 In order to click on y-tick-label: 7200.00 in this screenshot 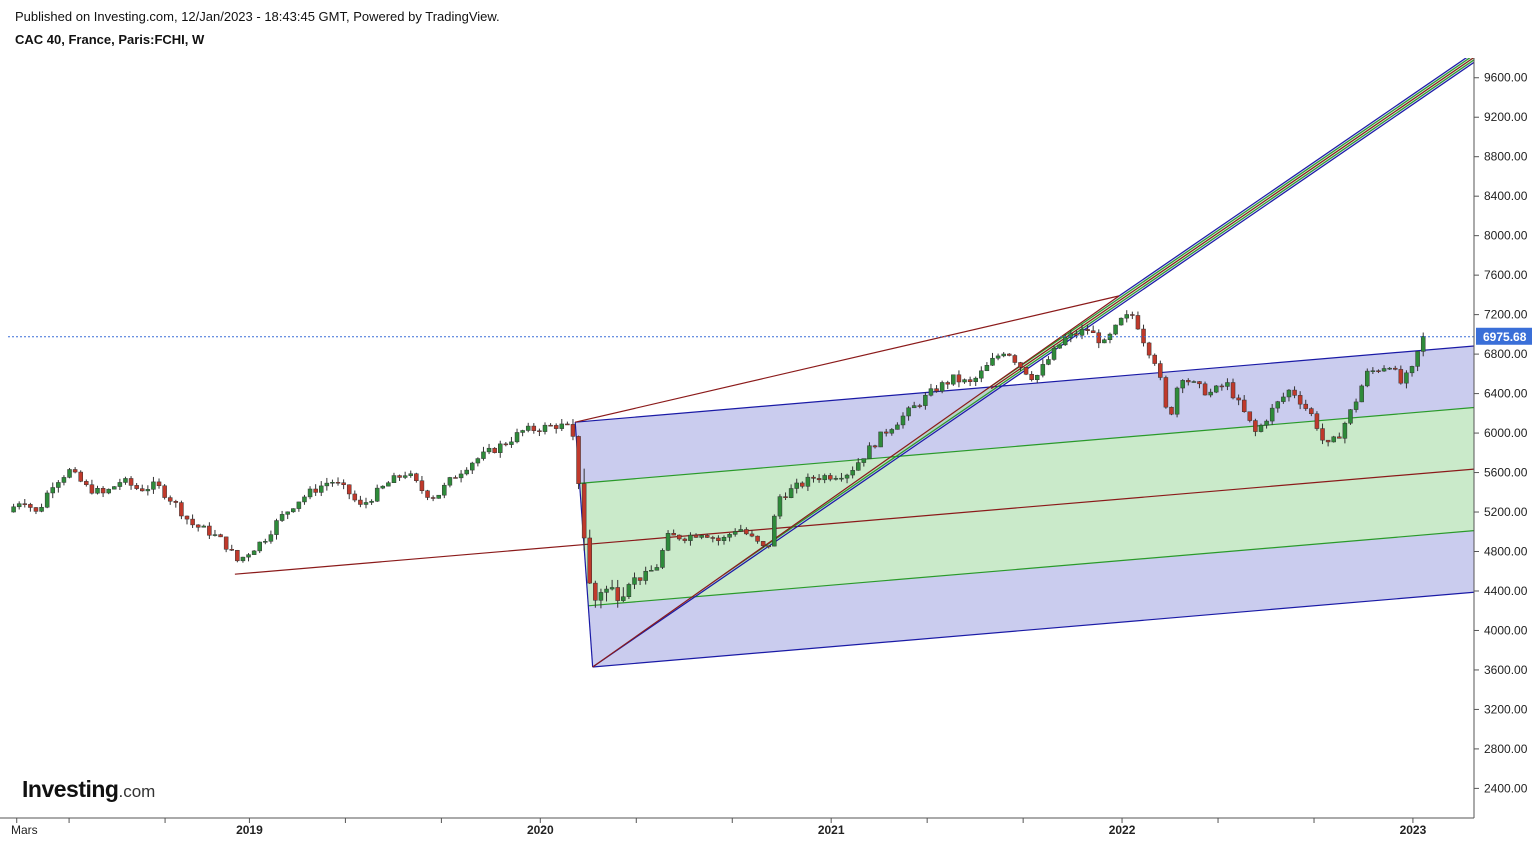, I will do `click(1506, 315)`.